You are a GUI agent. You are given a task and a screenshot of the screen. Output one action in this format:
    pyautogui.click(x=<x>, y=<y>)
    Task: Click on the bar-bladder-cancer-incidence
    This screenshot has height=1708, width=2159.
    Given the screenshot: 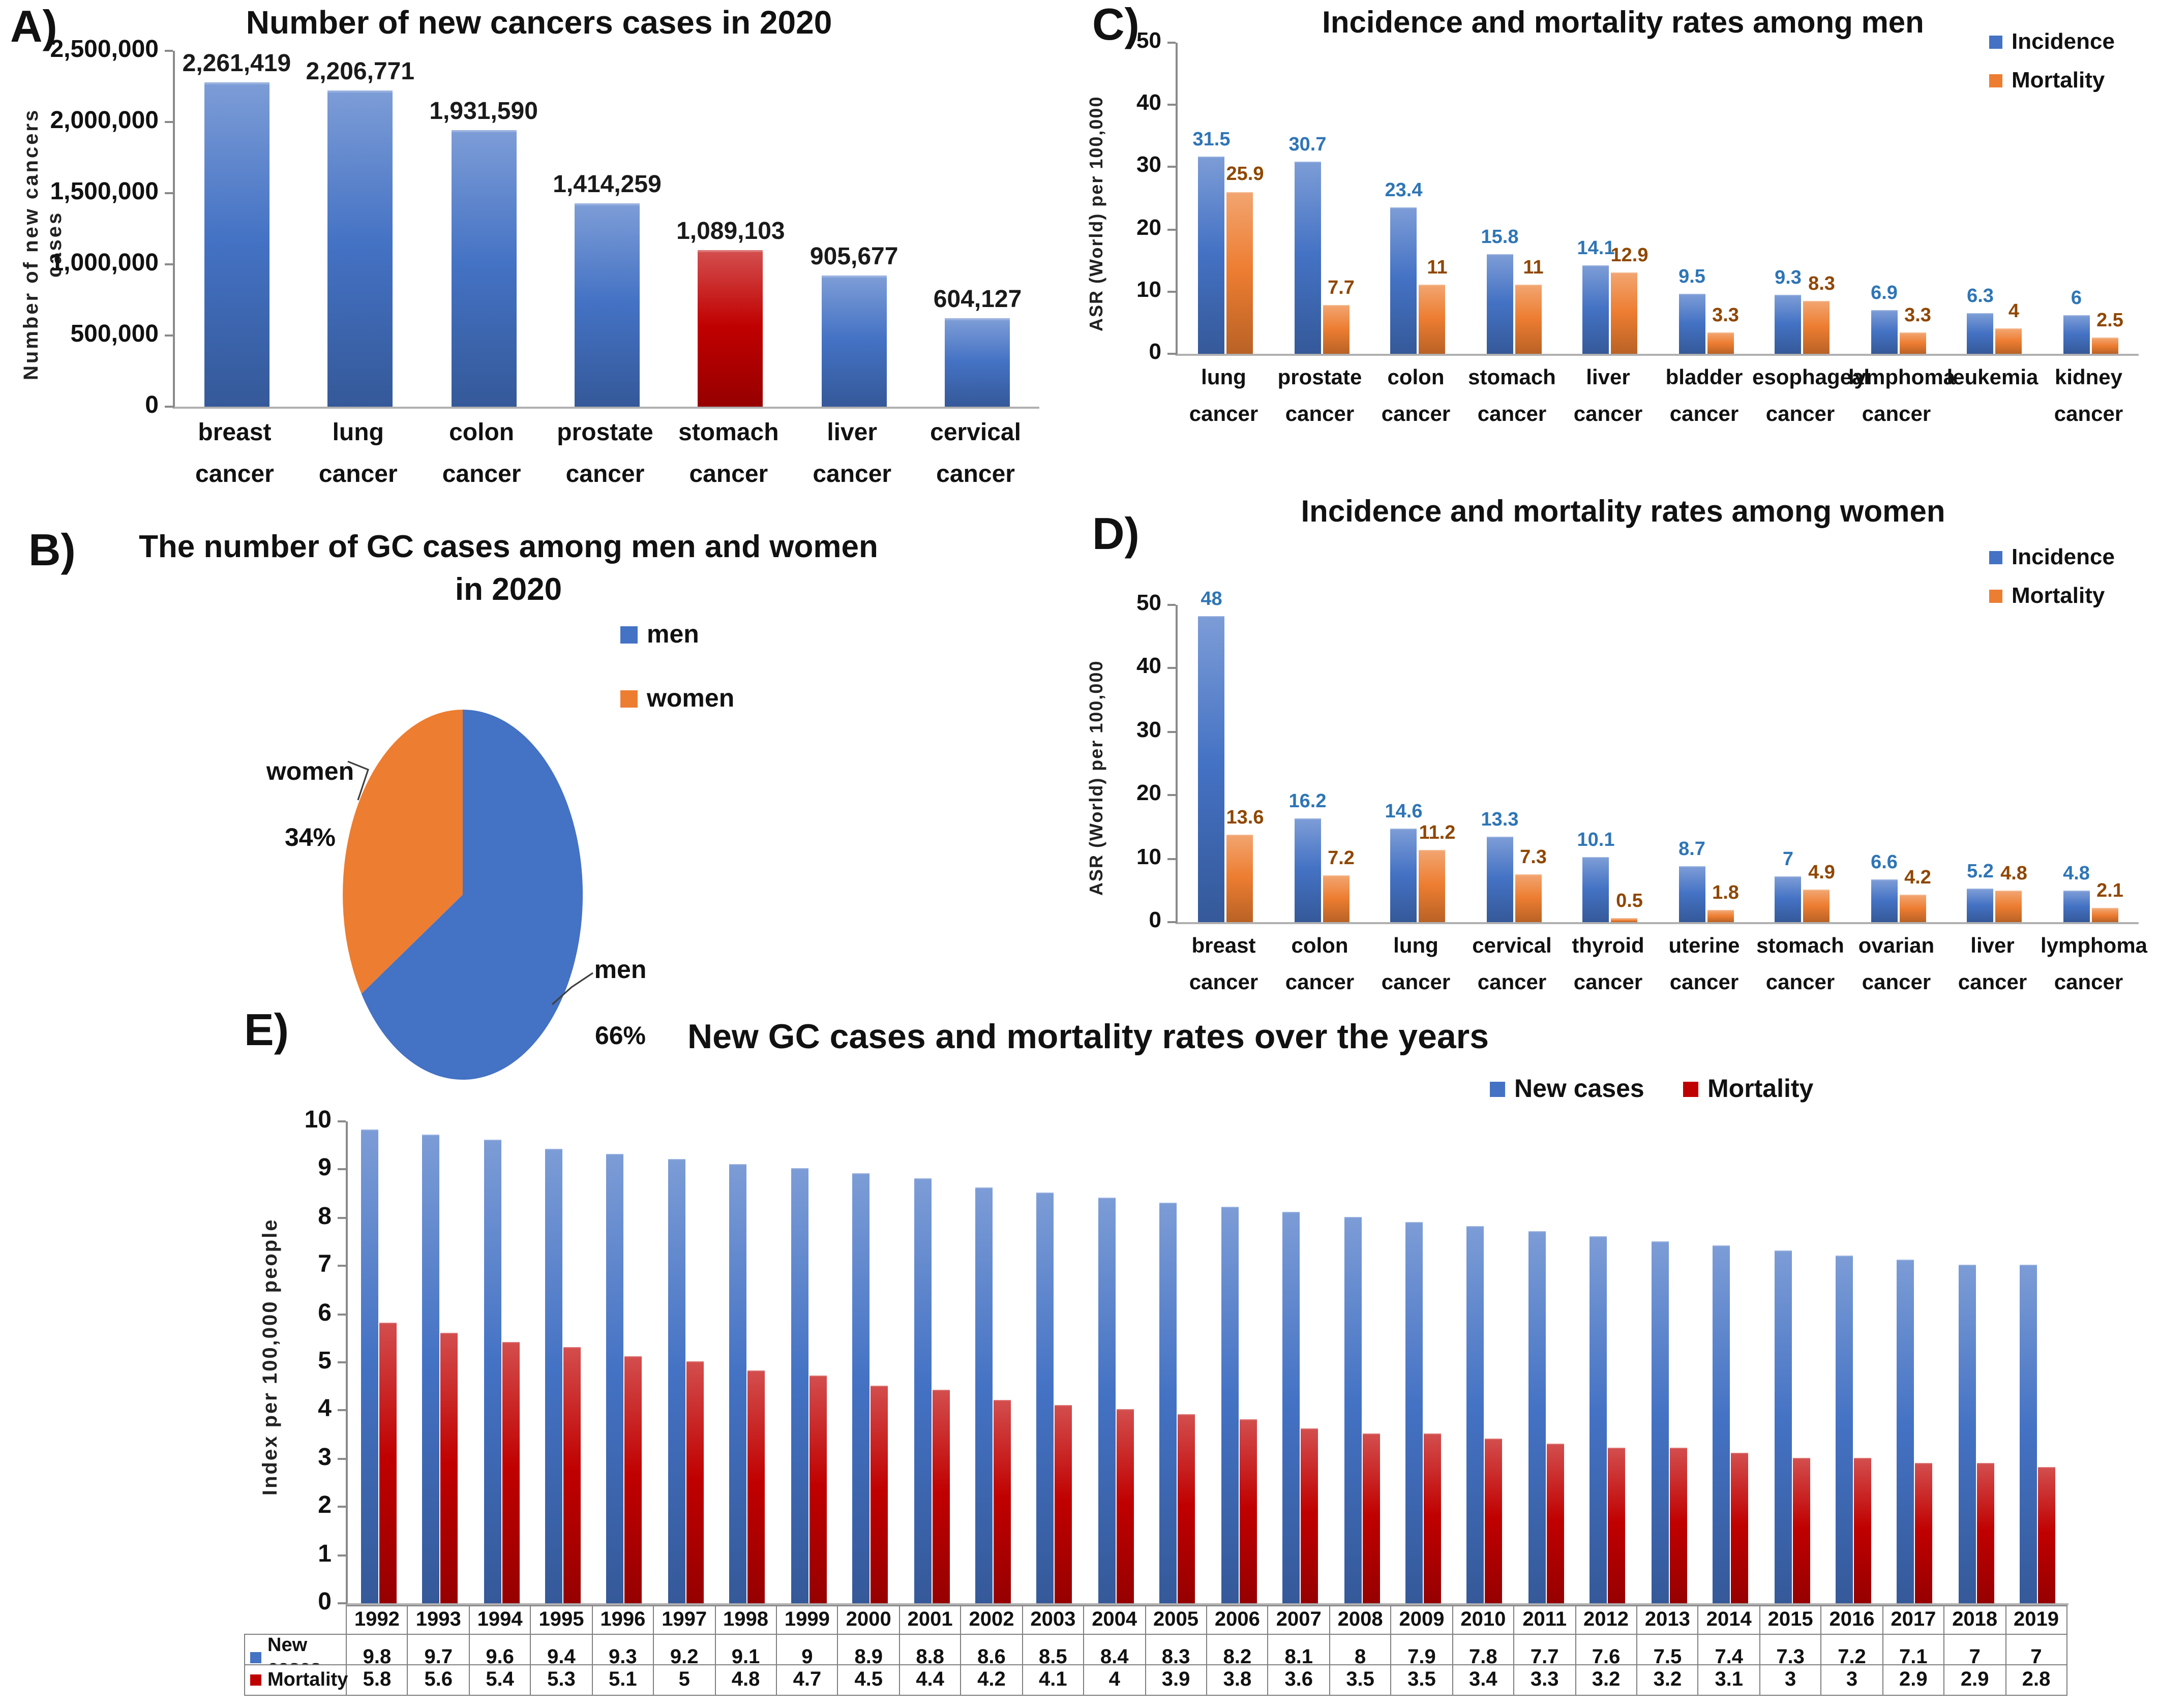 What is the action you would take?
    pyautogui.click(x=1691, y=323)
    